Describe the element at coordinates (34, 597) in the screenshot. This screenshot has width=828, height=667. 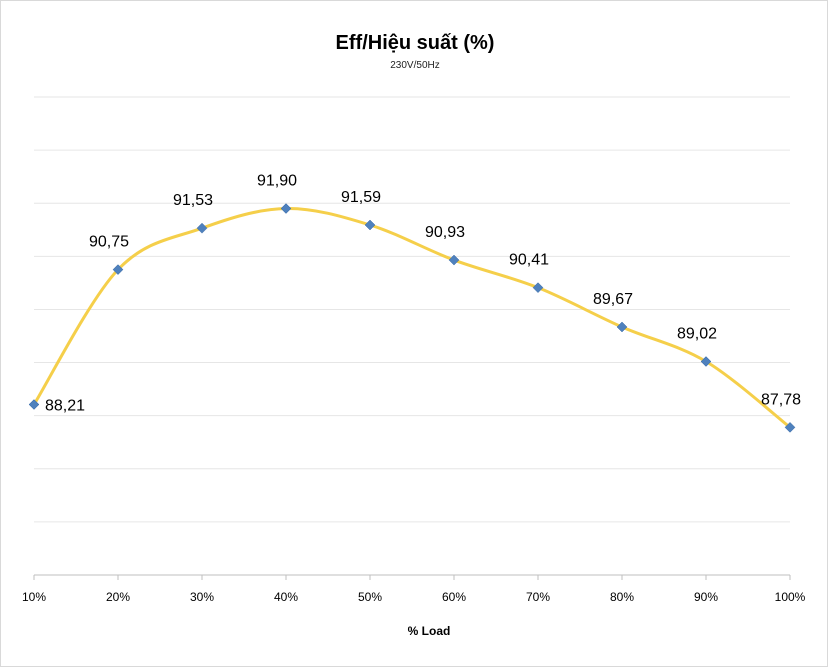
I see `x-tick-label: 10%` at that location.